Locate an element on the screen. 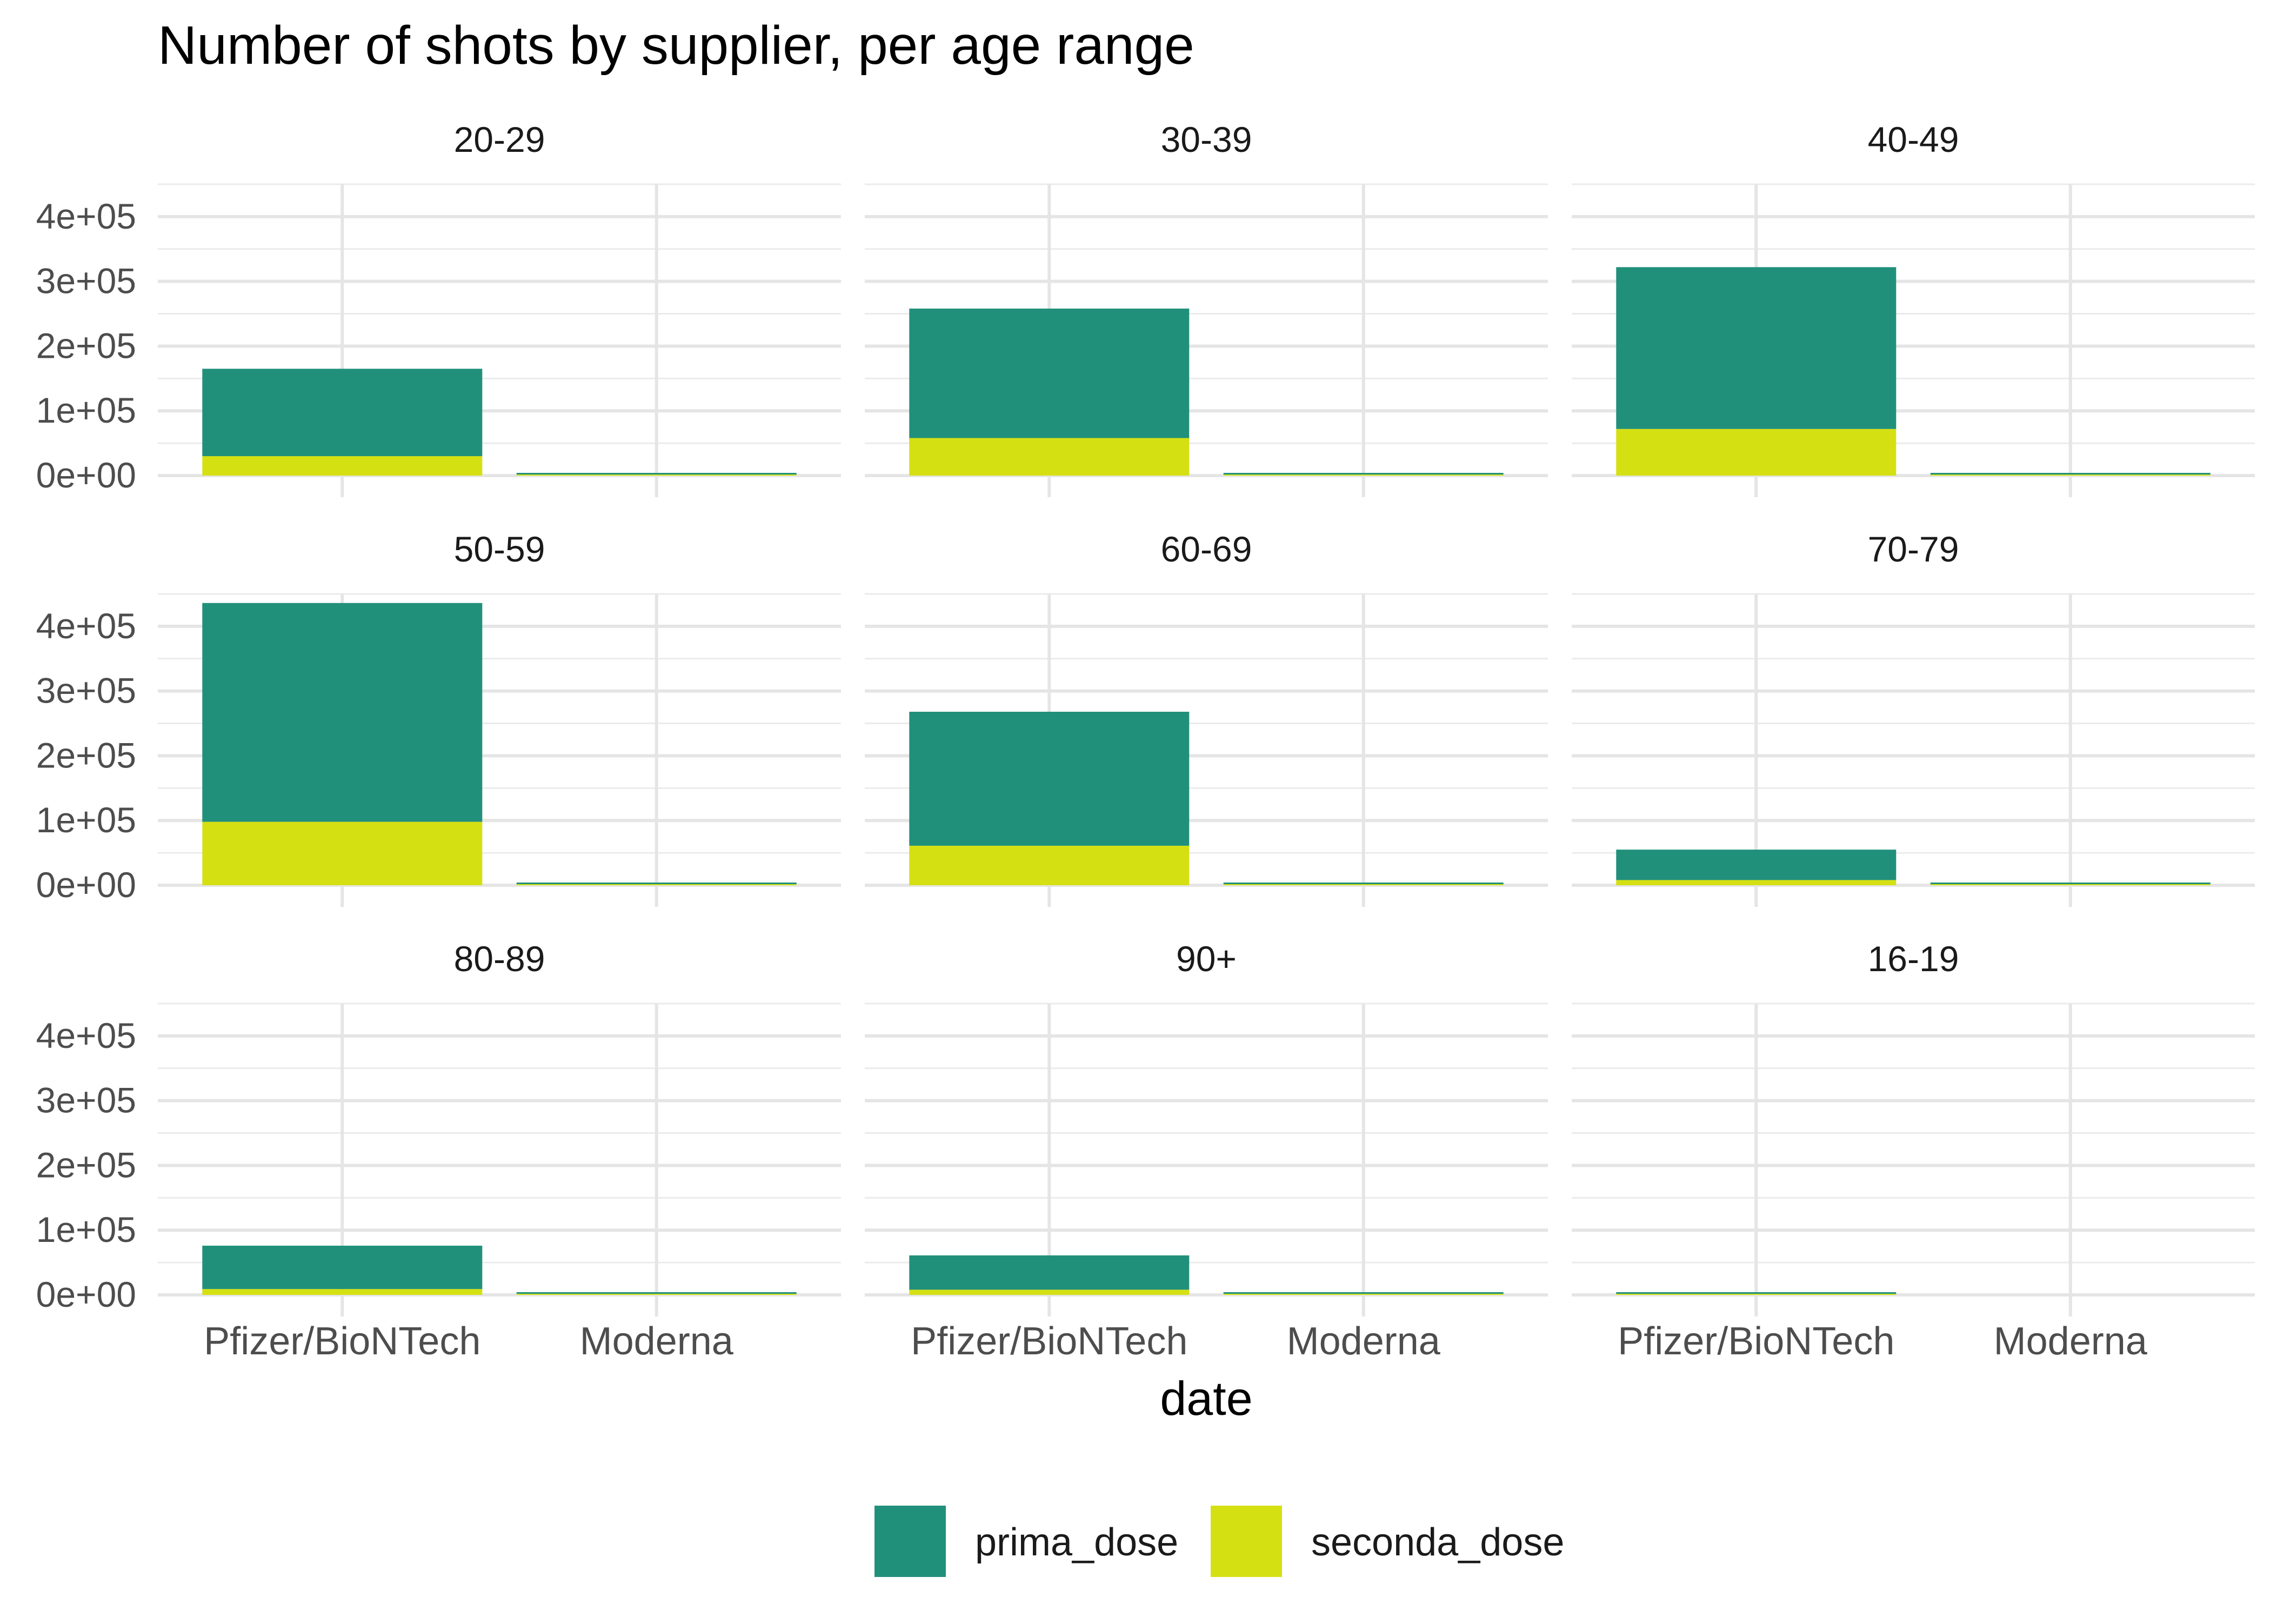 This screenshot has width=2270, height=1624. legend-swatch-prima_dose is located at coordinates (910, 1541).